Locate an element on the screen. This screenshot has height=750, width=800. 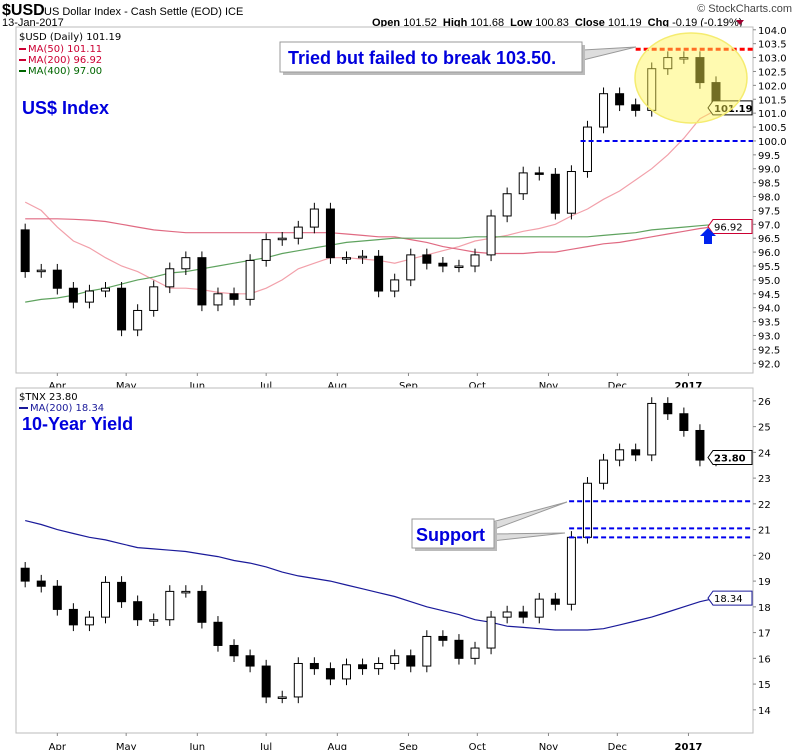
value-tag-box is located at coordinates (730, 458).